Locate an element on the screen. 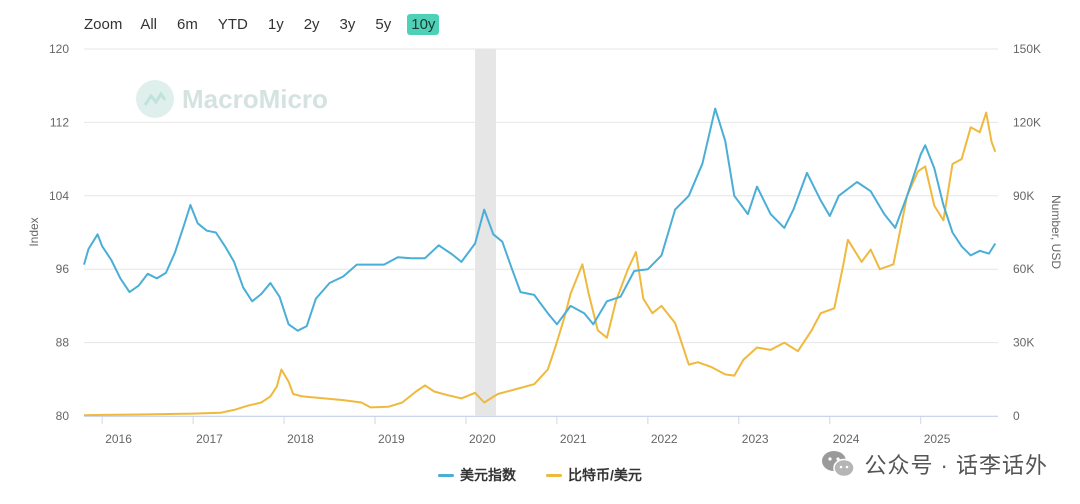  y-left-axis-title: Index is located at coordinates (34, 231).